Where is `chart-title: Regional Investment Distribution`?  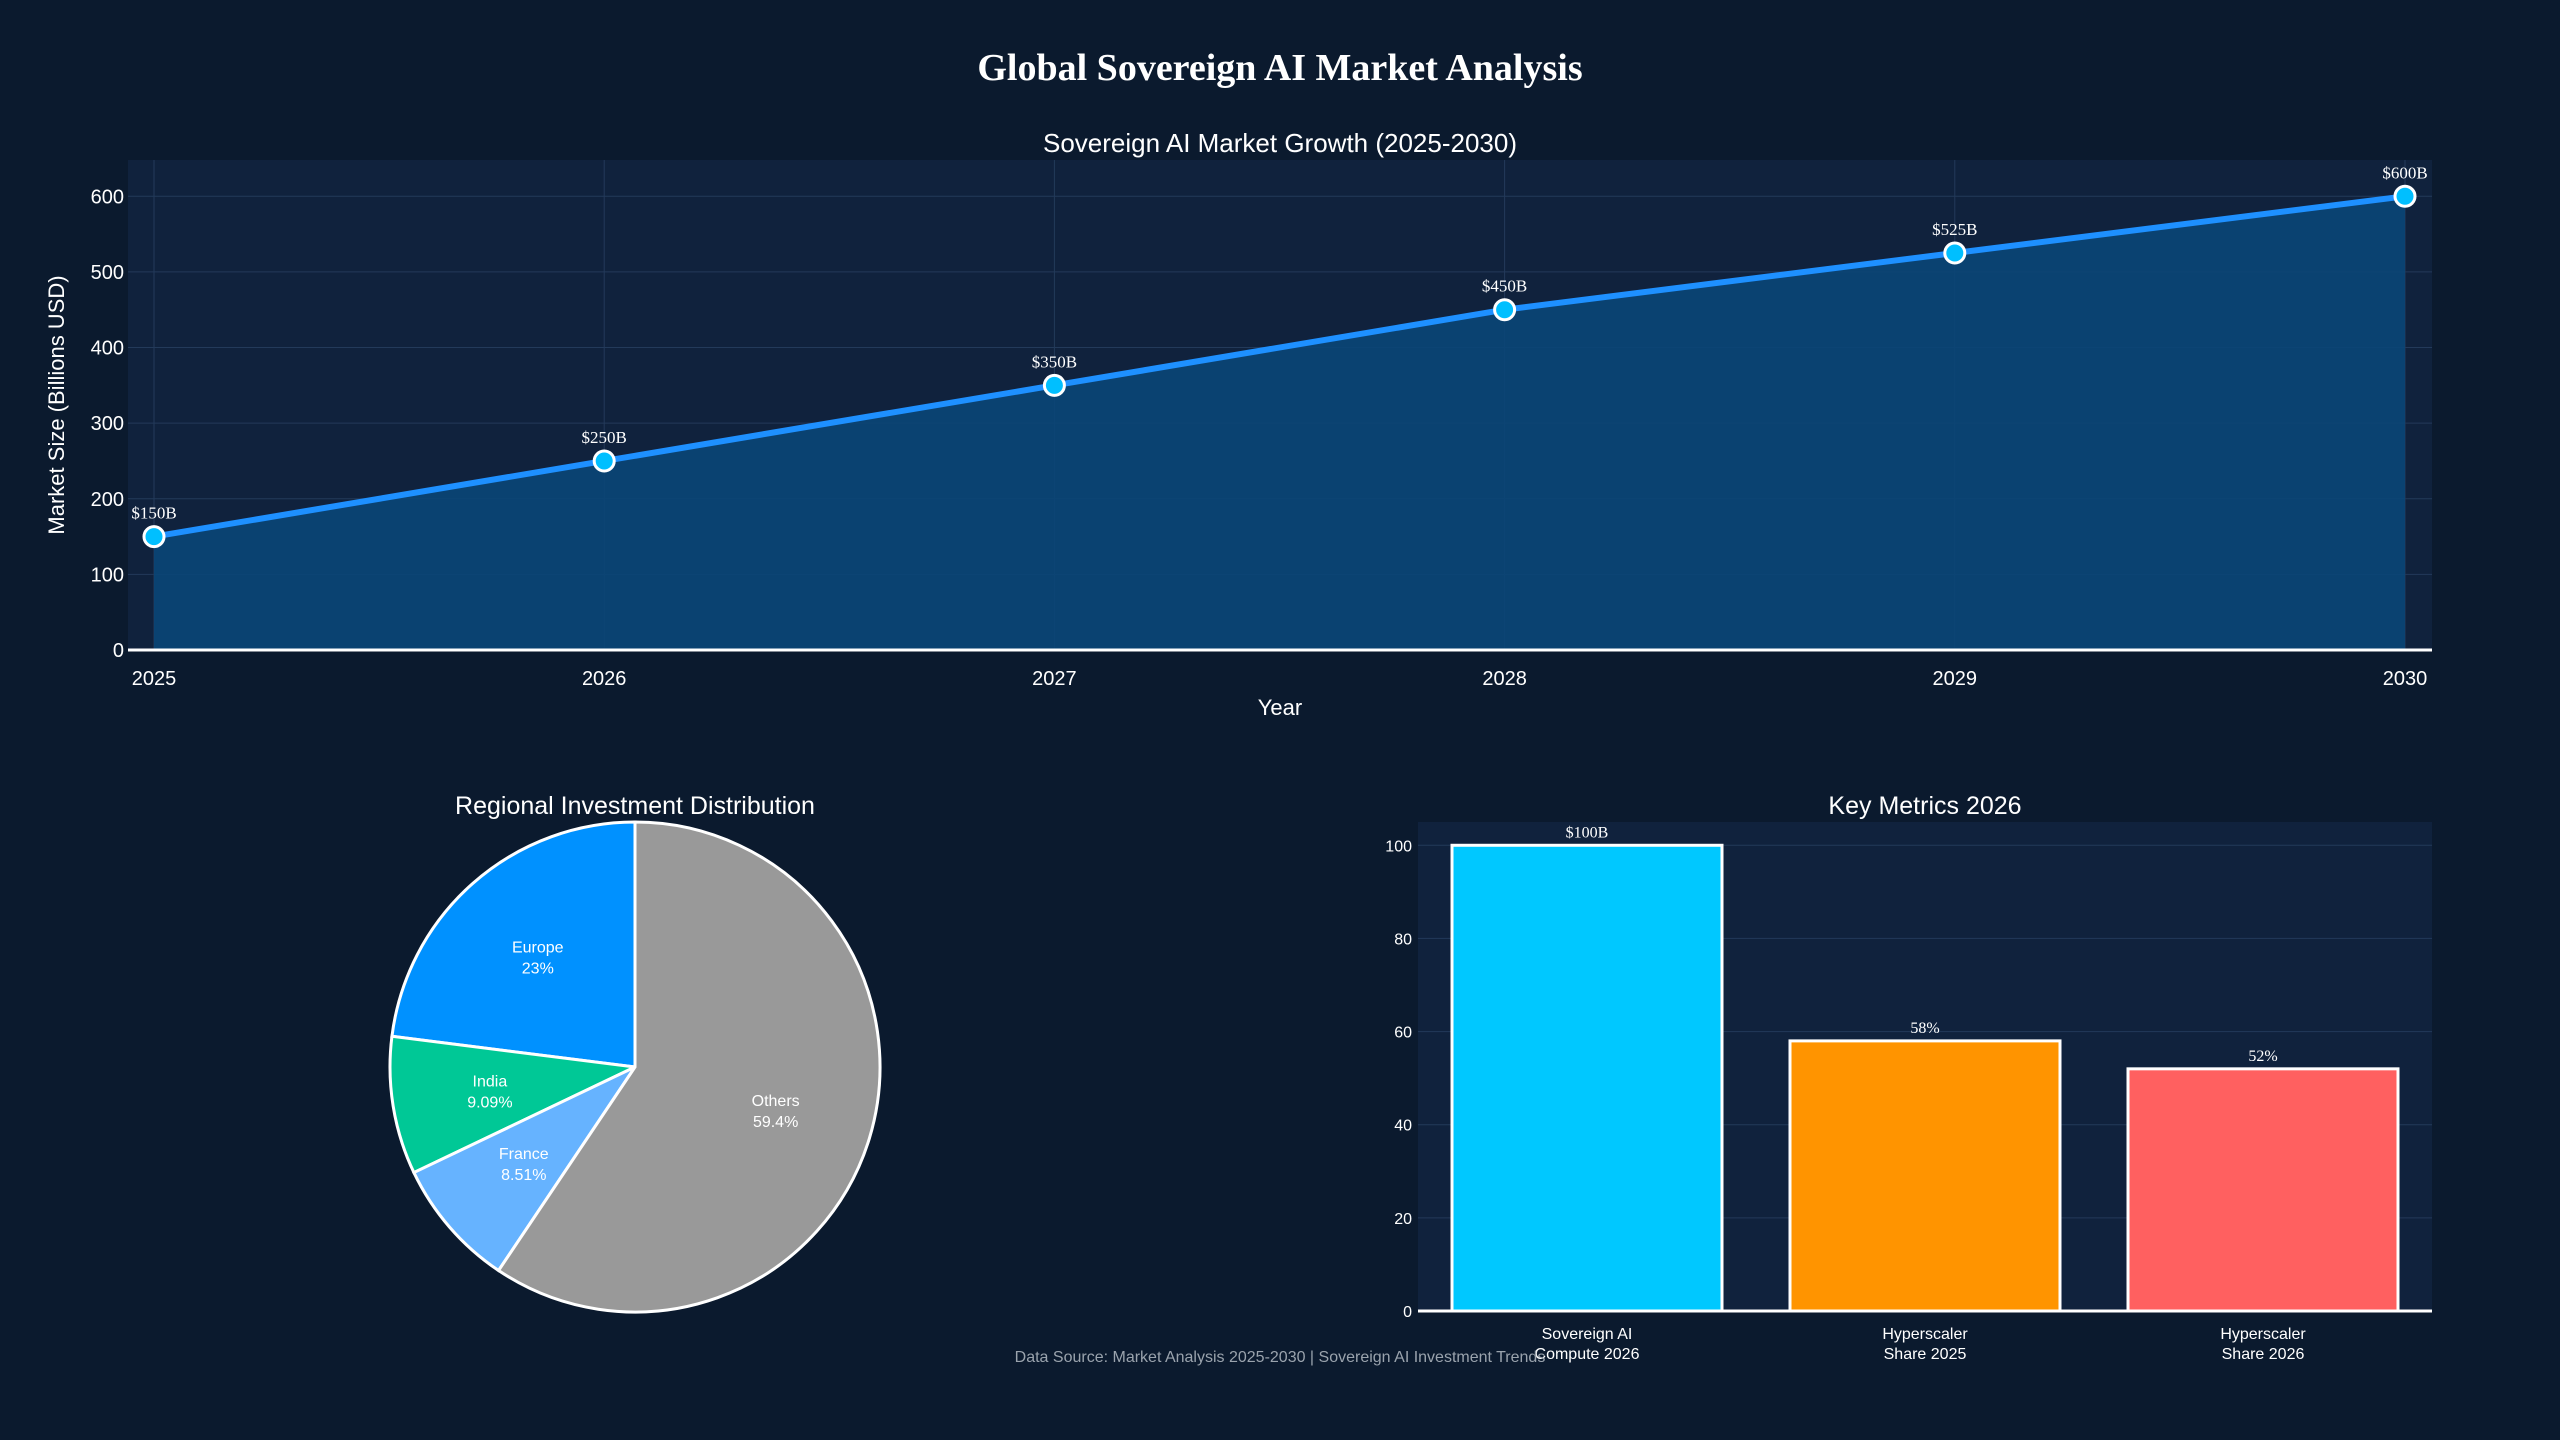
chart-title: Regional Investment Distribution is located at coordinates (635, 806).